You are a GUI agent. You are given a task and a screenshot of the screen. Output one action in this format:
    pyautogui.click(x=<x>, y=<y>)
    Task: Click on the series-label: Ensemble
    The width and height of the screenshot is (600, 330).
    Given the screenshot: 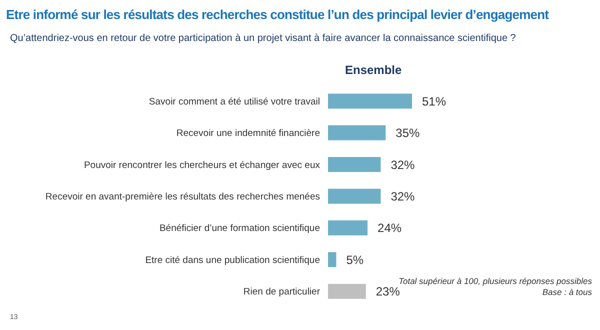 What is the action you would take?
    pyautogui.click(x=373, y=70)
    